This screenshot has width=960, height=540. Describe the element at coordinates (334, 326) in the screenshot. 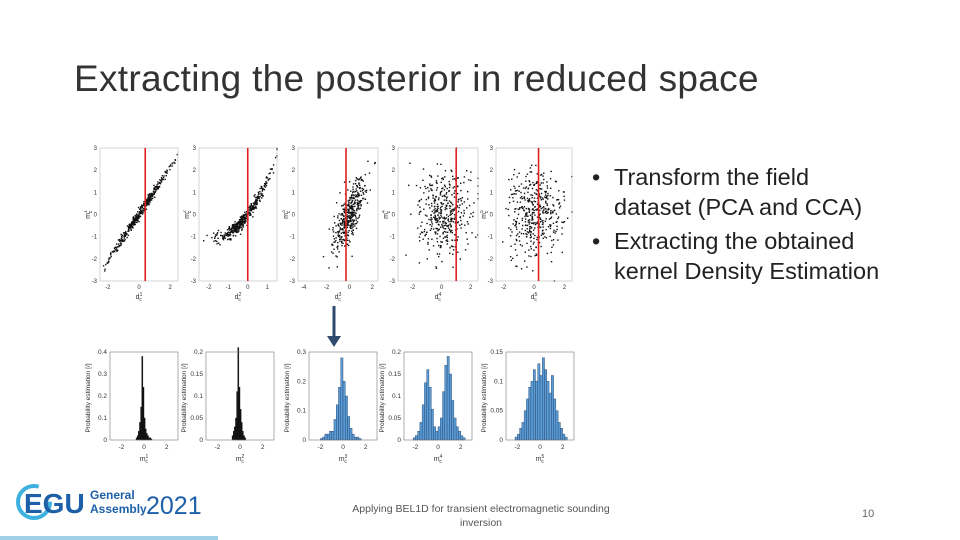

I see `down-arrow-icon` at that location.